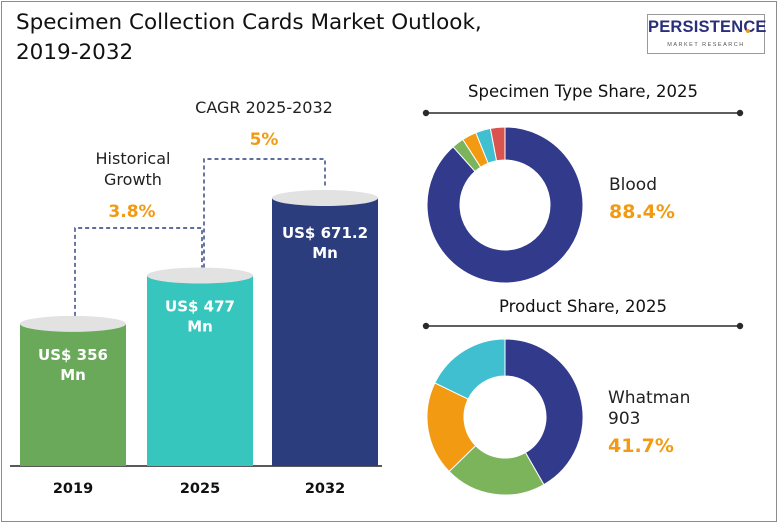 Image resolution: width=779 pixels, height=524 pixels. I want to click on highlight-label: Blood, so click(633, 185).